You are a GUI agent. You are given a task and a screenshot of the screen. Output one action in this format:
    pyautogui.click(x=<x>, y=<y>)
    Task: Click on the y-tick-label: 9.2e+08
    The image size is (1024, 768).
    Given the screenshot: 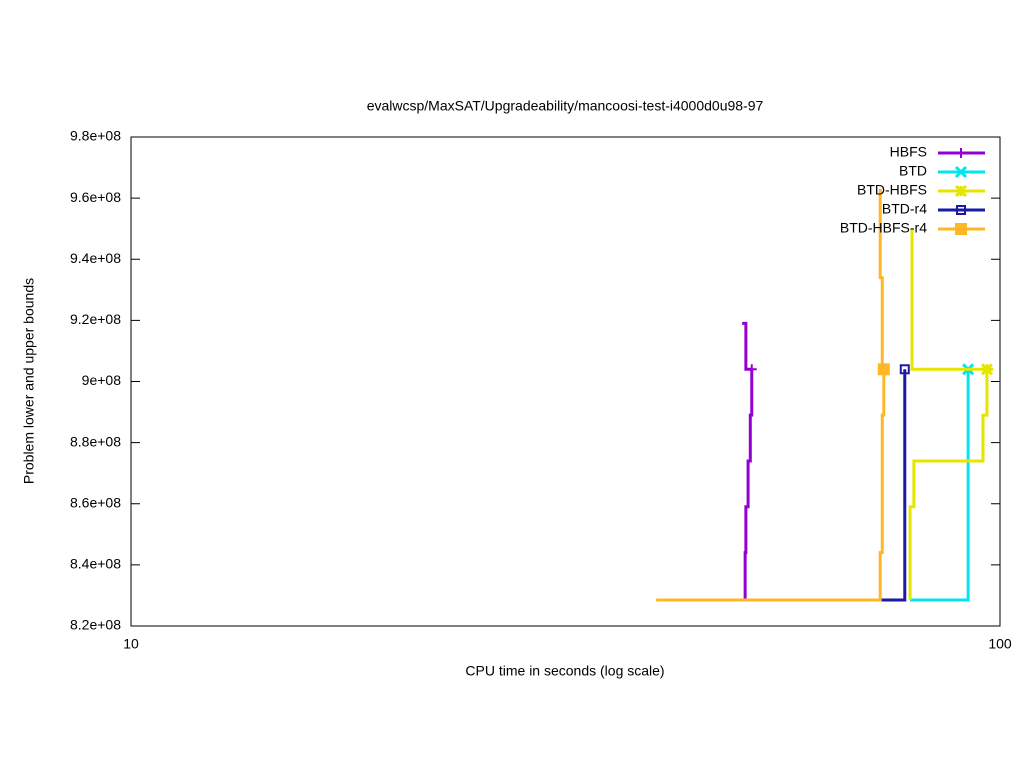 What is the action you would take?
    pyautogui.click(x=95, y=319)
    